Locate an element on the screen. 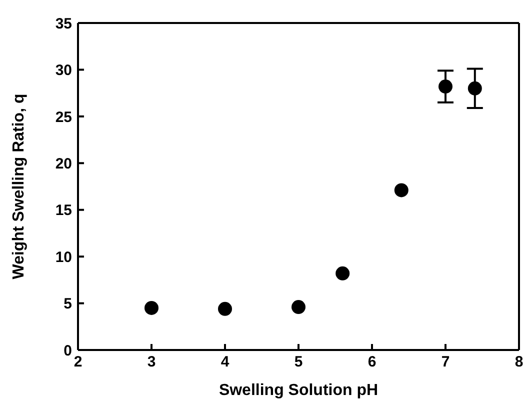 This screenshot has height=410, width=532. y-tick-label: 25 is located at coordinates (63, 117).